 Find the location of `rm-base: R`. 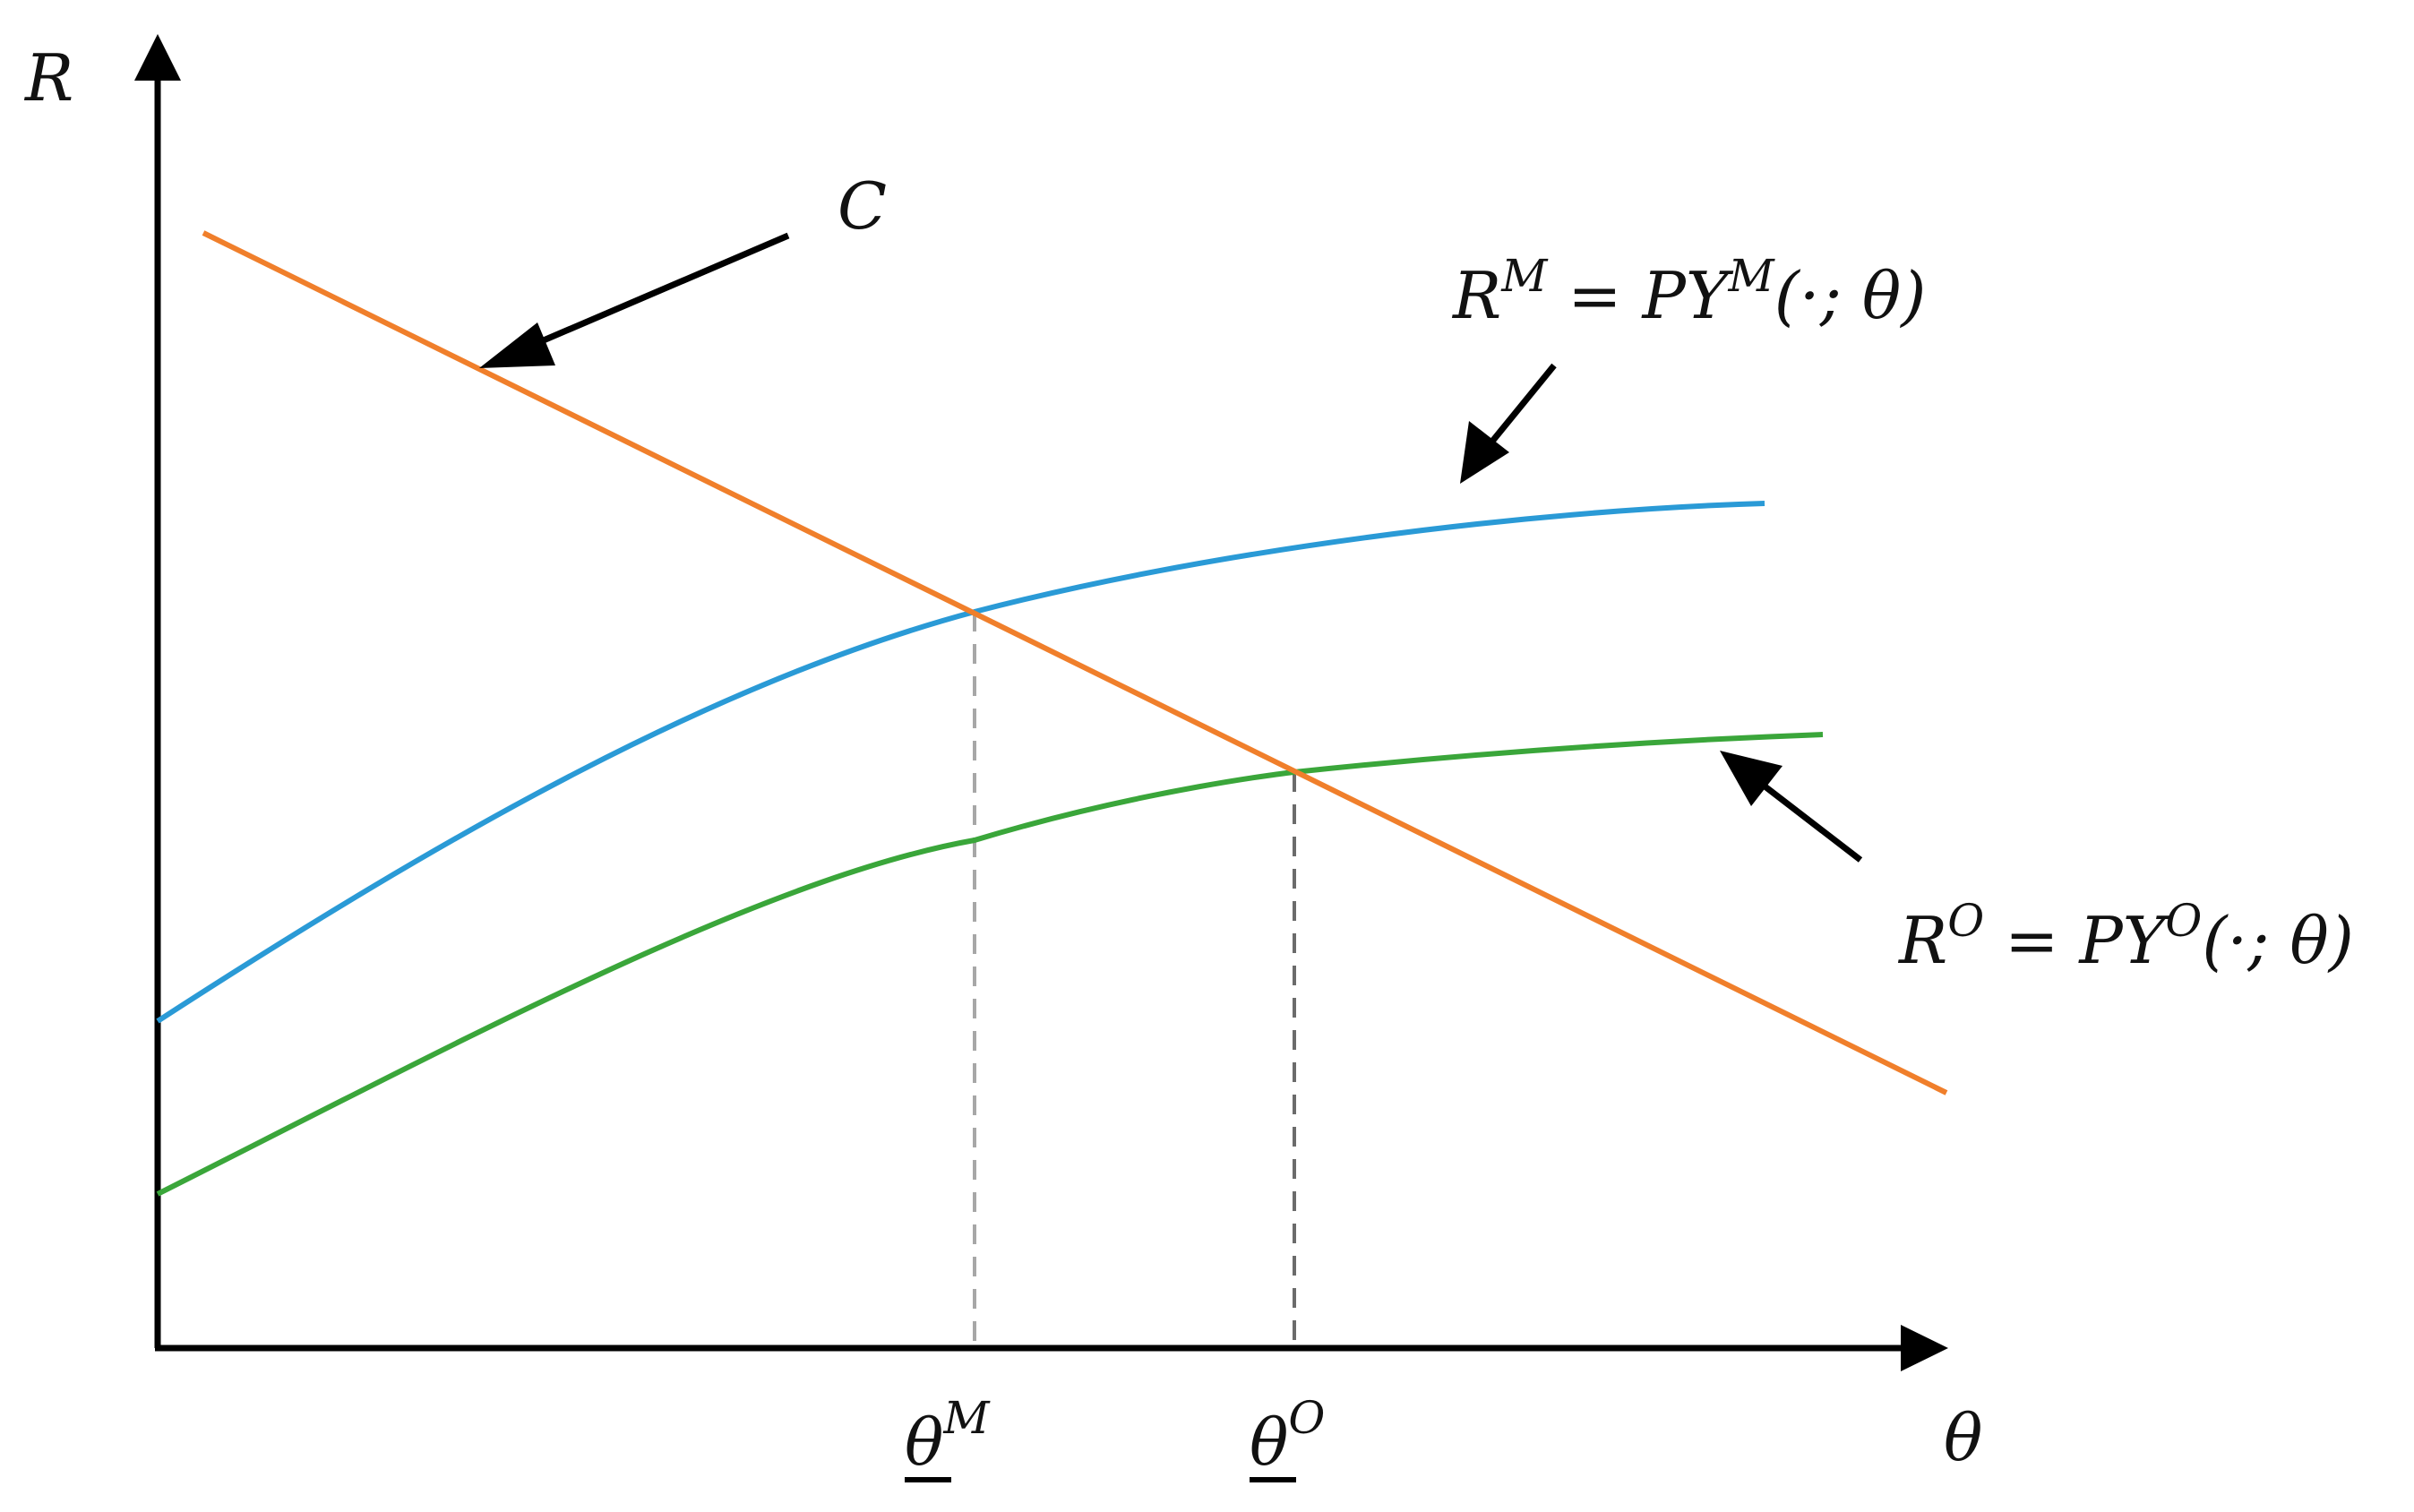

rm-base: R is located at coordinates (1476, 296).